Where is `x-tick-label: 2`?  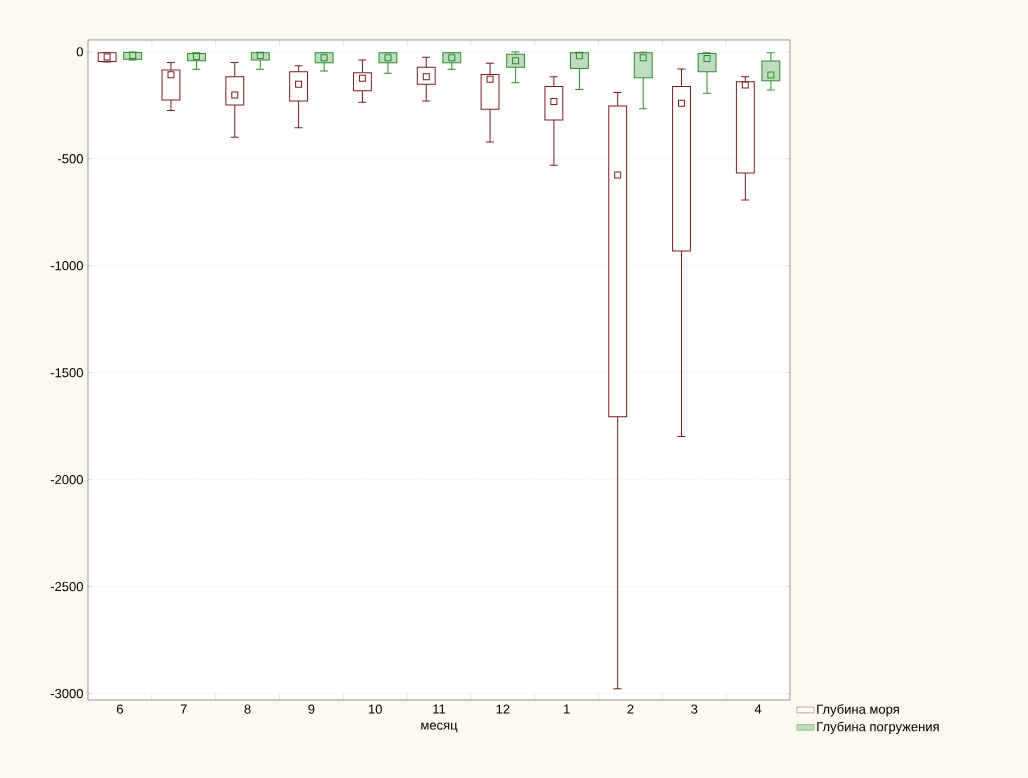
x-tick-label: 2 is located at coordinates (630, 709).